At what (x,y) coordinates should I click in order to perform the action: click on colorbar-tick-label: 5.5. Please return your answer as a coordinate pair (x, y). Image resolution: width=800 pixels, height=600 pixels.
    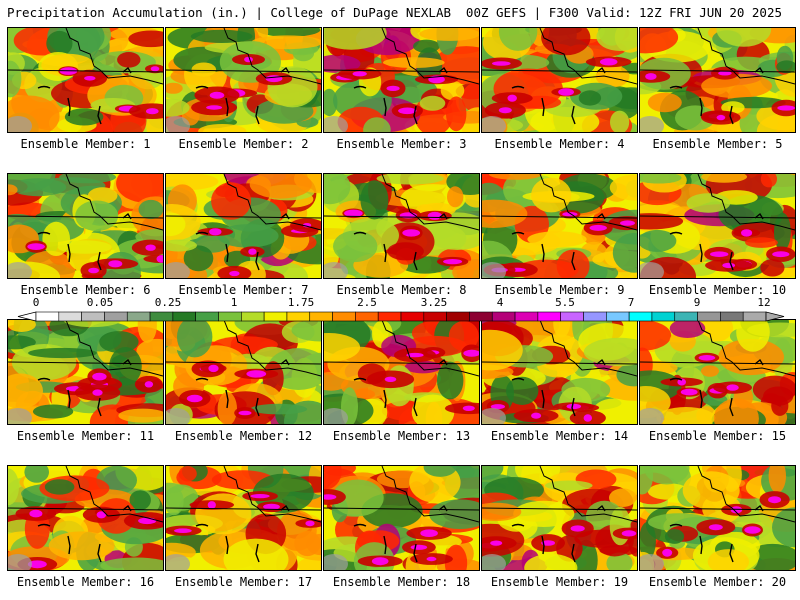
    Looking at the image, I should click on (565, 302).